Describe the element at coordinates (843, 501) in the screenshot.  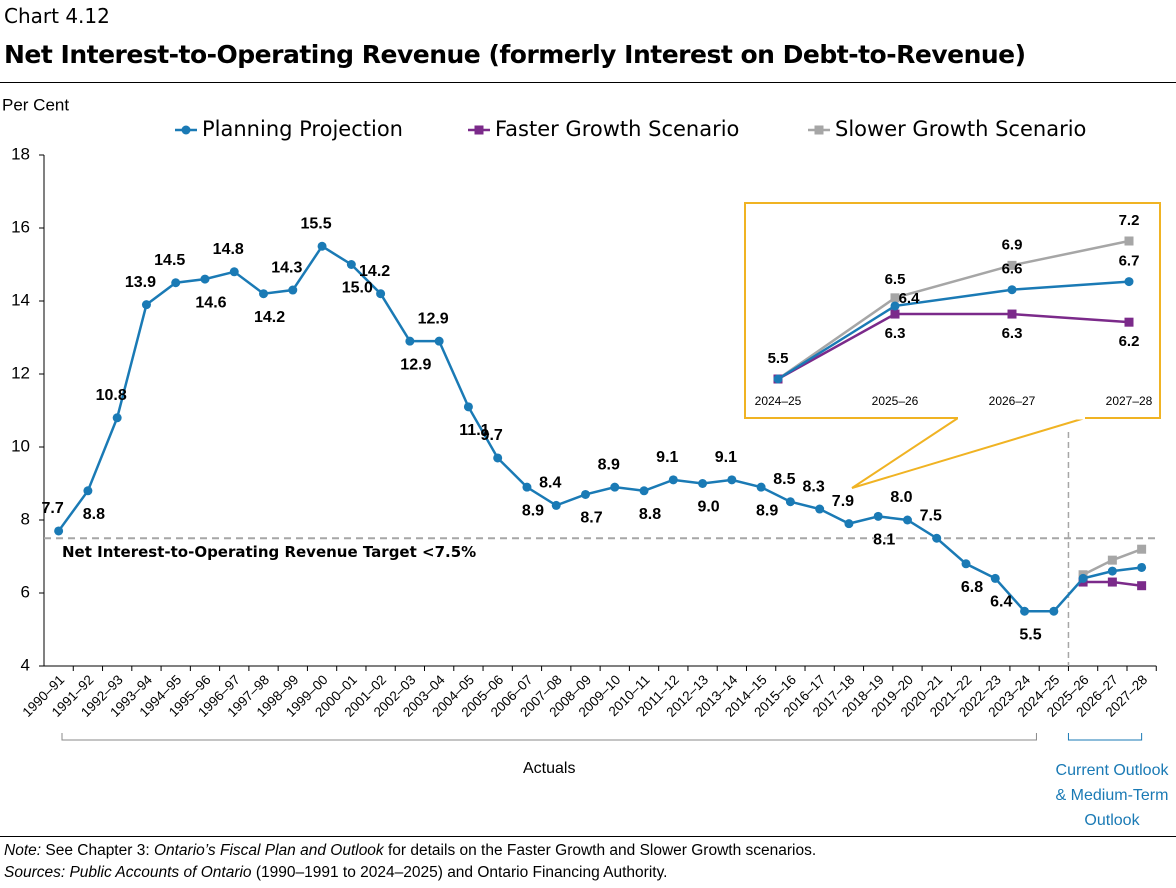
I see `data-label: 7.9` at that location.